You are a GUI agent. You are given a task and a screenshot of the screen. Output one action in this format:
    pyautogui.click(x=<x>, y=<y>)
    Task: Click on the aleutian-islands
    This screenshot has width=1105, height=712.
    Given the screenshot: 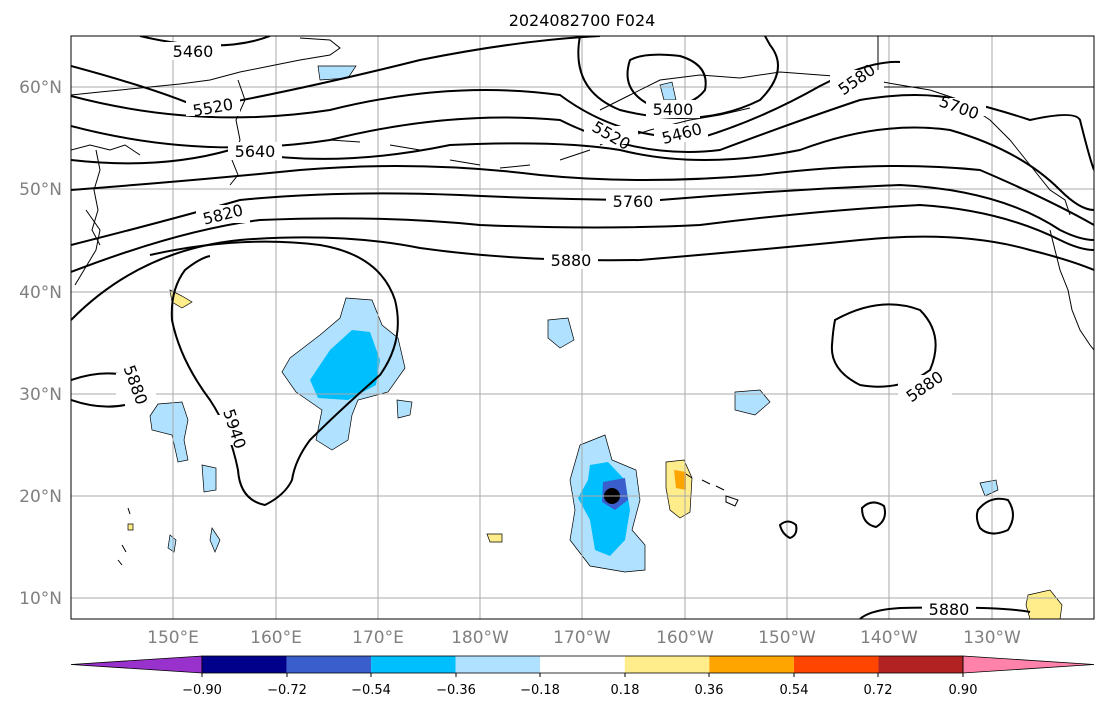 What is the action you would take?
    pyautogui.click(x=480, y=149)
    